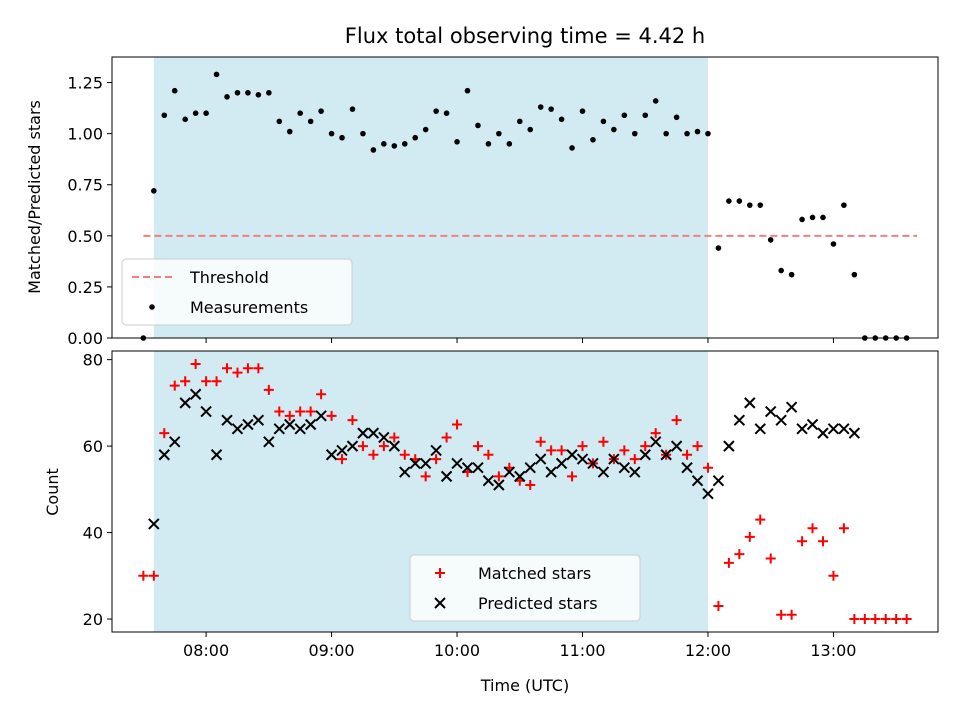 The image size is (960, 720). Describe the element at coordinates (525, 588) in the screenshot. I see `bottom-legend: Matched stars Predicted stars` at that location.